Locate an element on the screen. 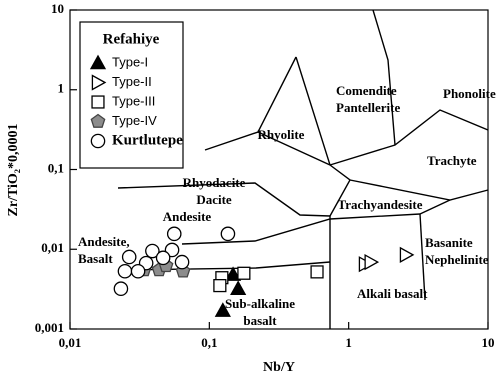  field-label: Trachyte is located at coordinates (452, 160).